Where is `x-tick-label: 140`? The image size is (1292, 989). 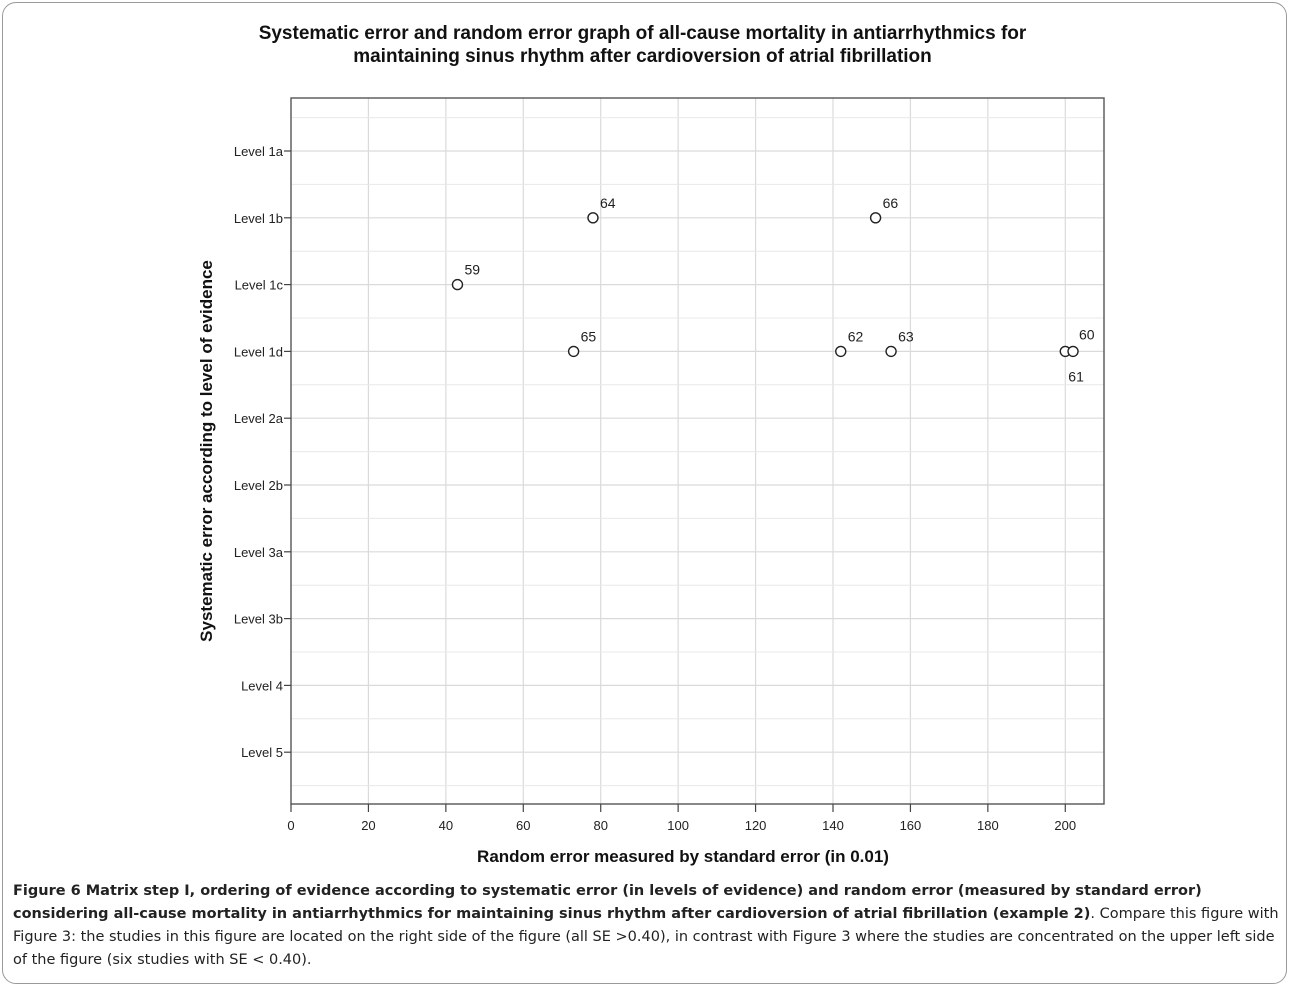
x-tick-label: 140 is located at coordinates (833, 825).